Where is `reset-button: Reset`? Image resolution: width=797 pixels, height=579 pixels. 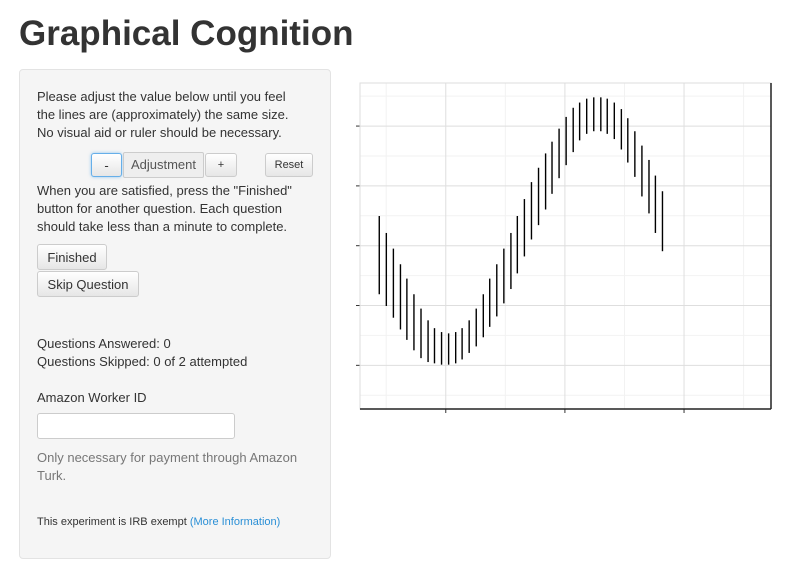
reset-button: Reset is located at coordinates (289, 165).